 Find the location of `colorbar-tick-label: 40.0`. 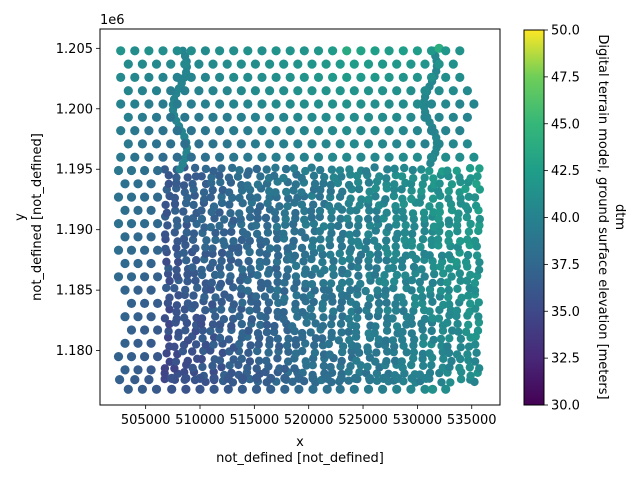

colorbar-tick-label: 40.0 is located at coordinates (565, 218).